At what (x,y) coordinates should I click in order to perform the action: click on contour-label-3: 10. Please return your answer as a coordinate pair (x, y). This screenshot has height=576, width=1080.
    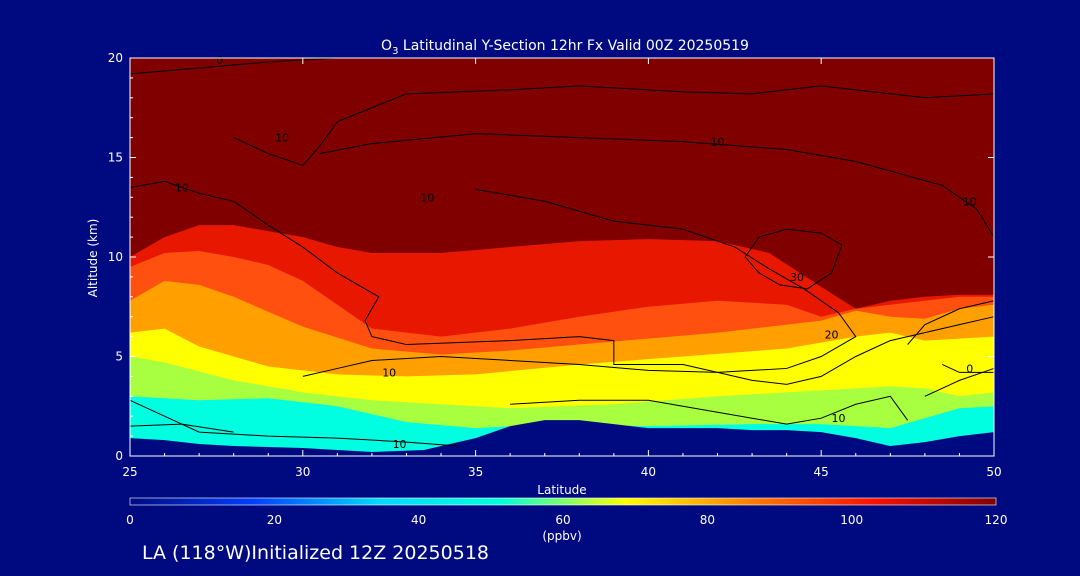
    Looking at the image, I should click on (427, 197).